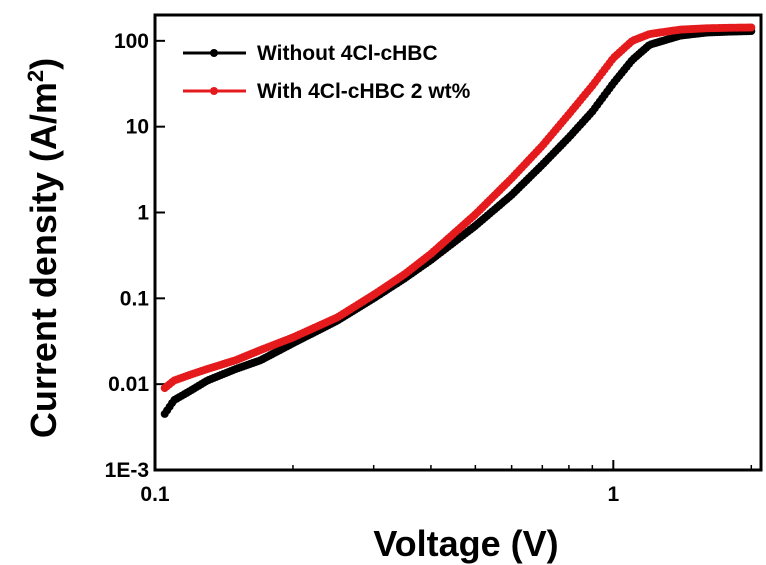 The width and height of the screenshot is (766, 565). I want to click on y-tick-label: 0.01, so click(128, 384).